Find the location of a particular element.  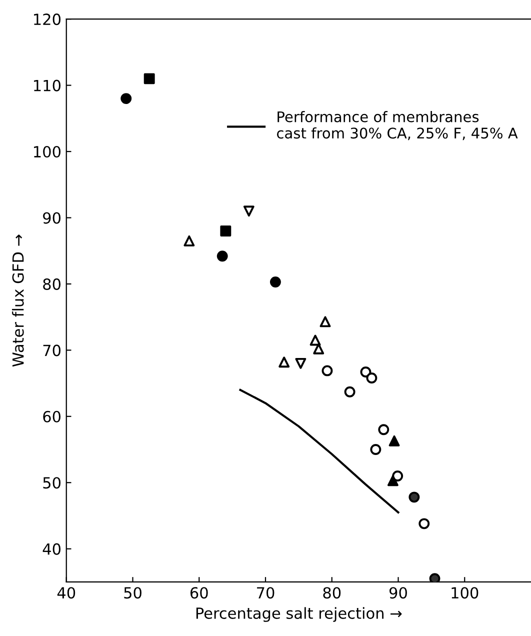

x-tick-label: 80 is located at coordinates (332, 593).